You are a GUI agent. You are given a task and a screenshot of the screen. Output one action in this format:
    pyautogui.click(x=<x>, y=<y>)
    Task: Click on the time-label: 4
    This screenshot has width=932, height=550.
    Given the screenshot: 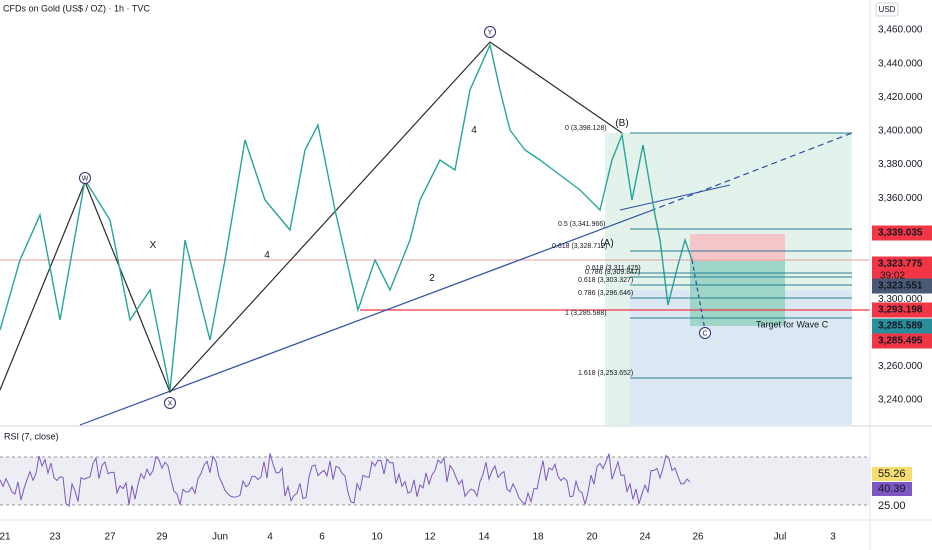 What is the action you would take?
    pyautogui.click(x=270, y=537)
    